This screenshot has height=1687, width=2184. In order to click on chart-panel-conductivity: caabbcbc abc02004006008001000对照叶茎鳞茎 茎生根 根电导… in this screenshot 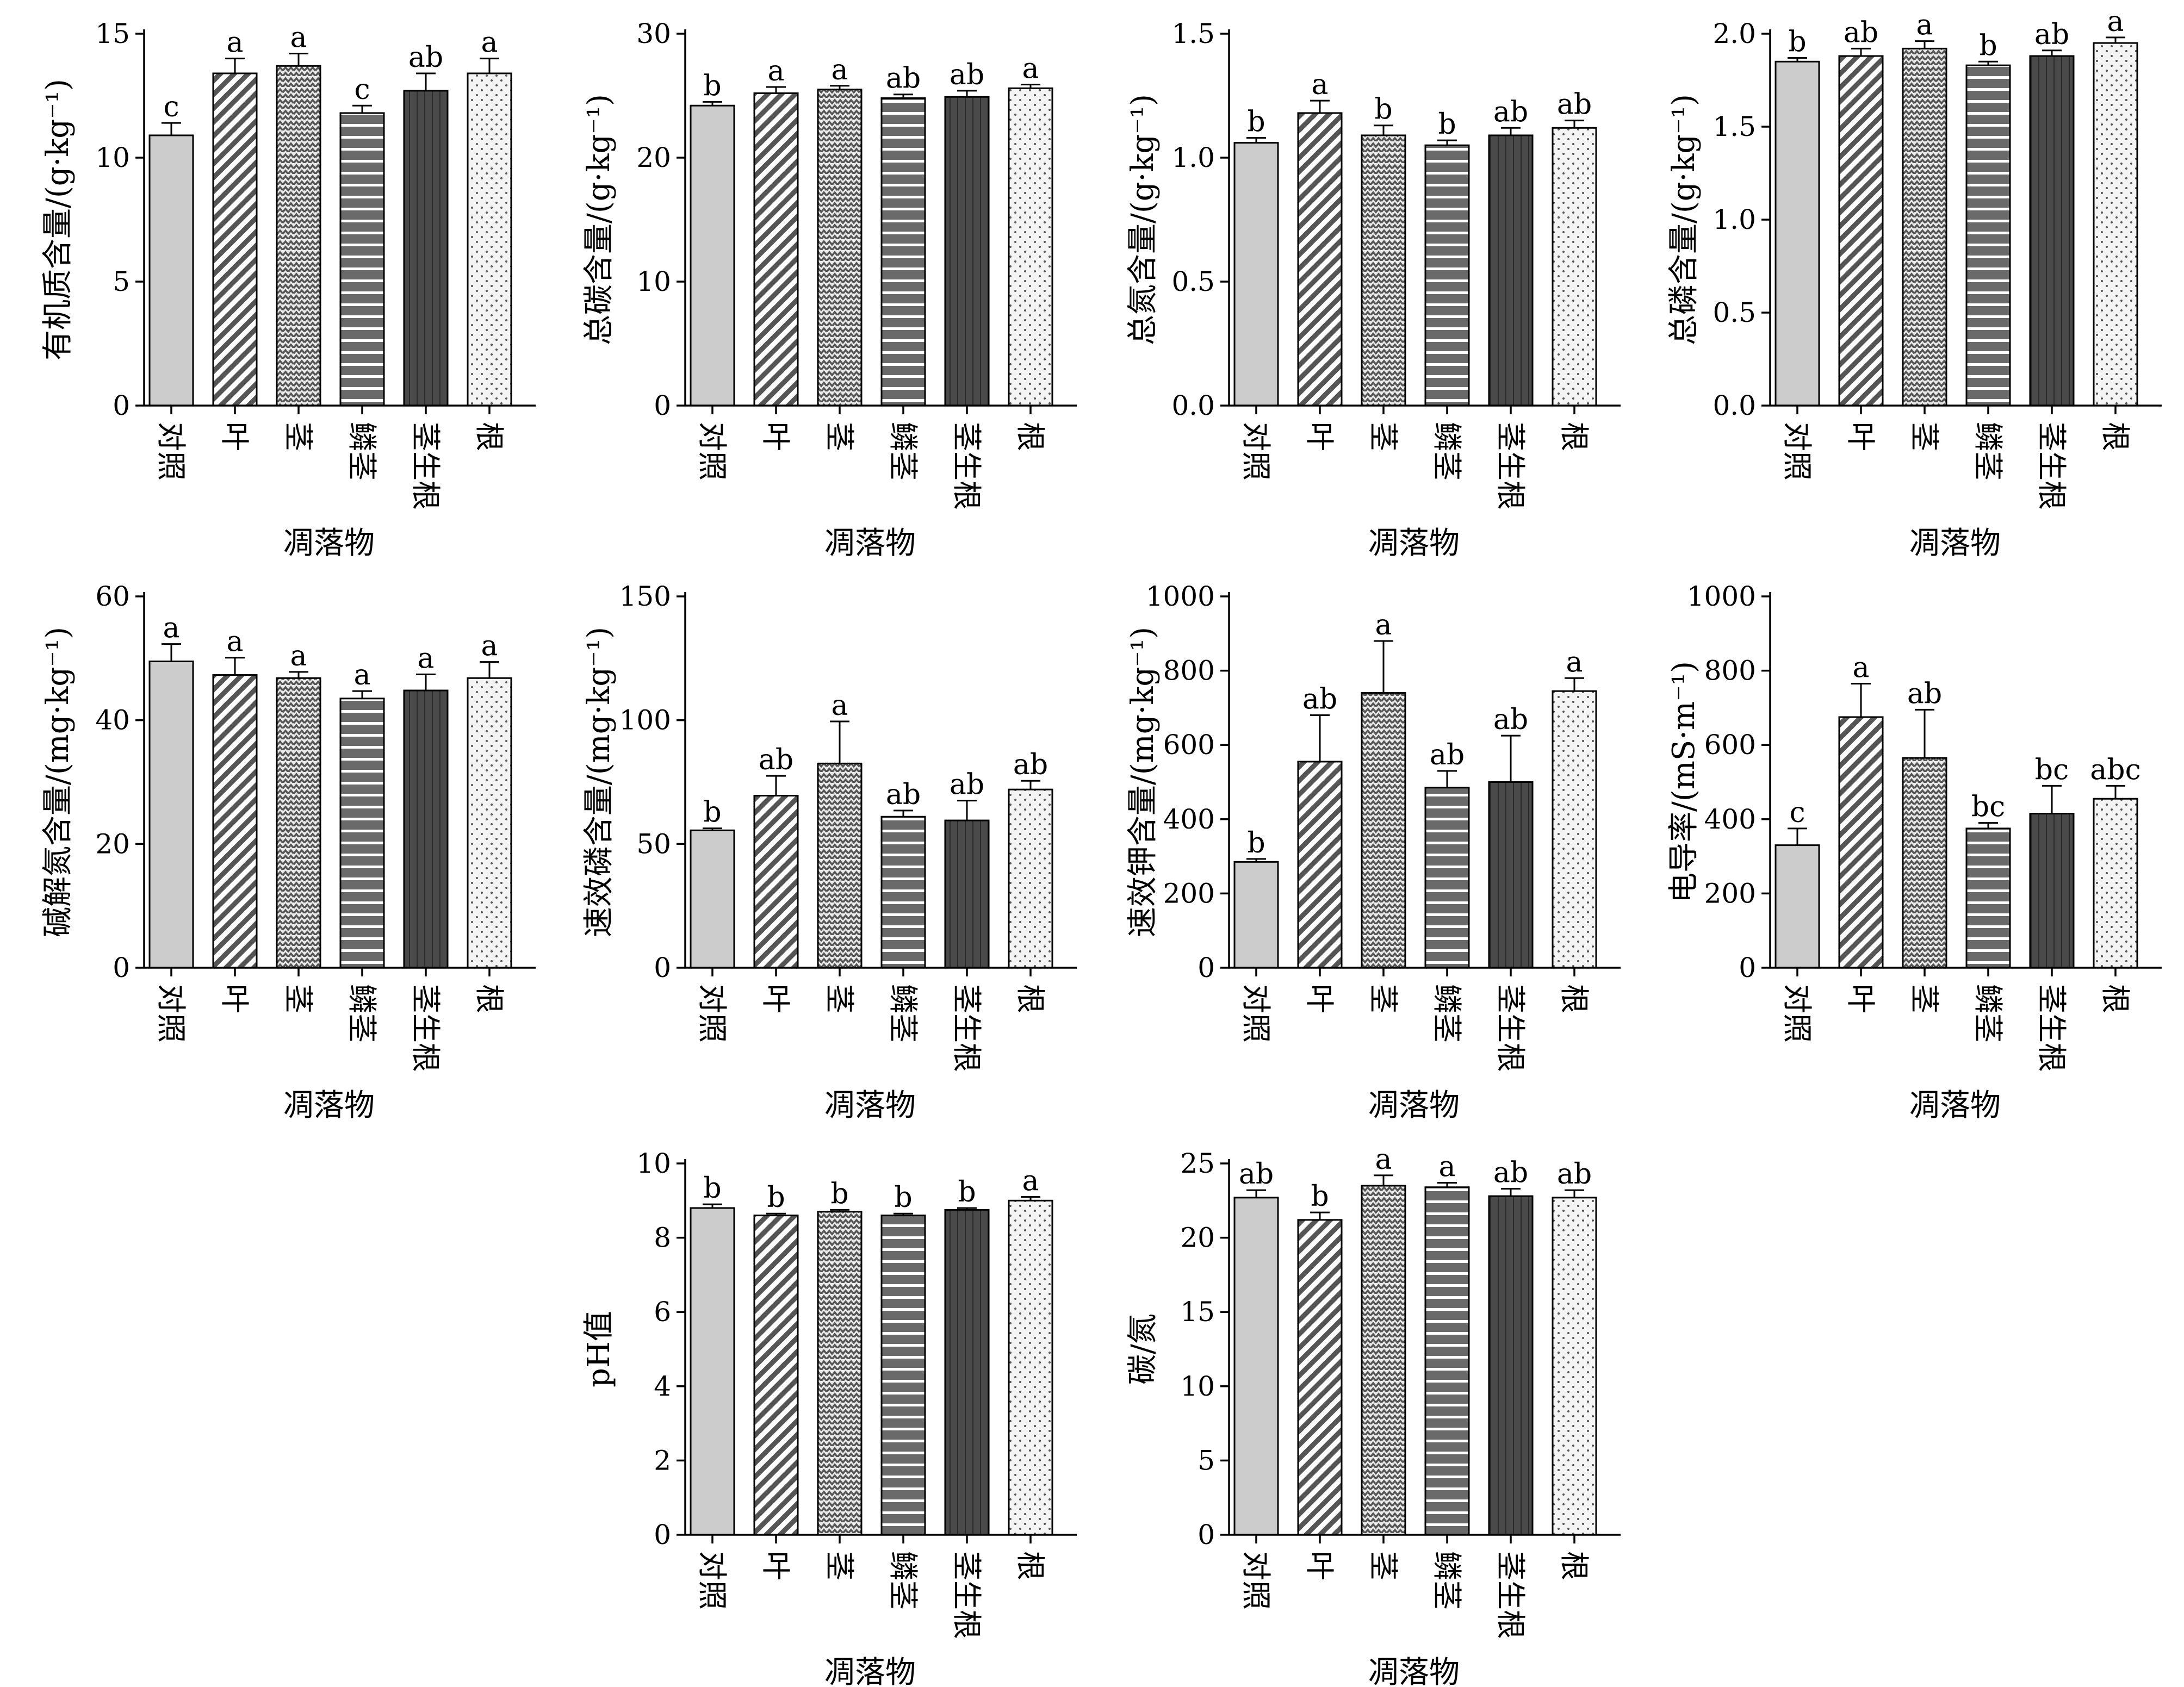, I will do `click(1914, 852)`.